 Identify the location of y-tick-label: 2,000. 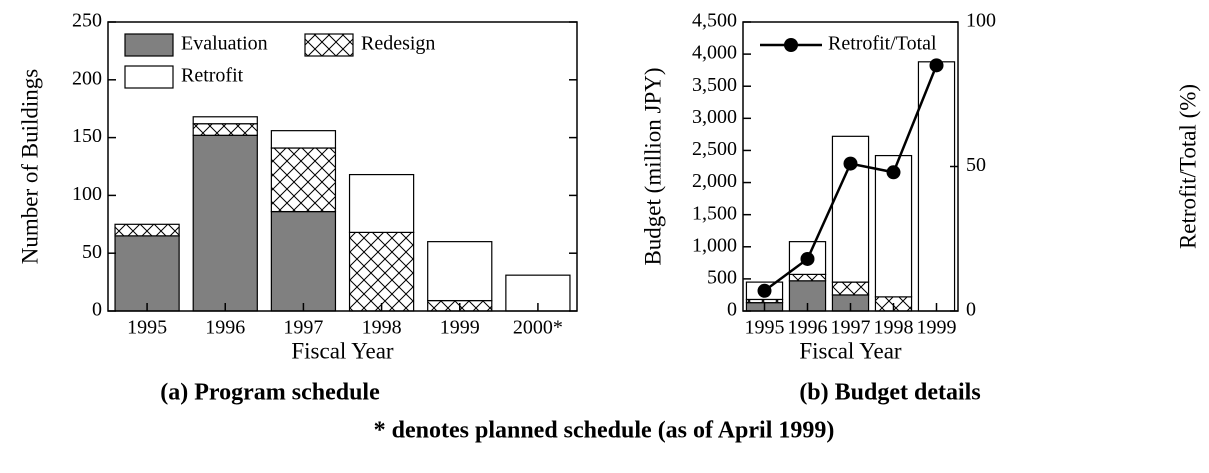
(714, 181).